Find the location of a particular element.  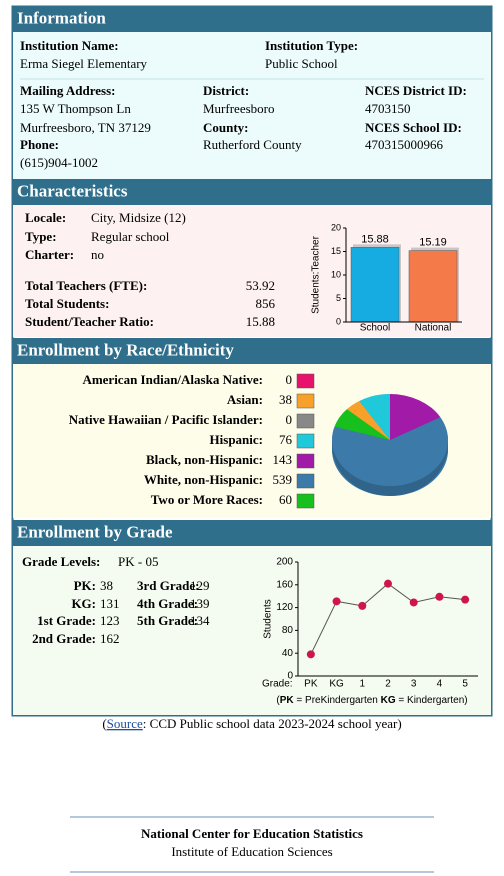

field-value: 470315000966 is located at coordinates (404, 144).